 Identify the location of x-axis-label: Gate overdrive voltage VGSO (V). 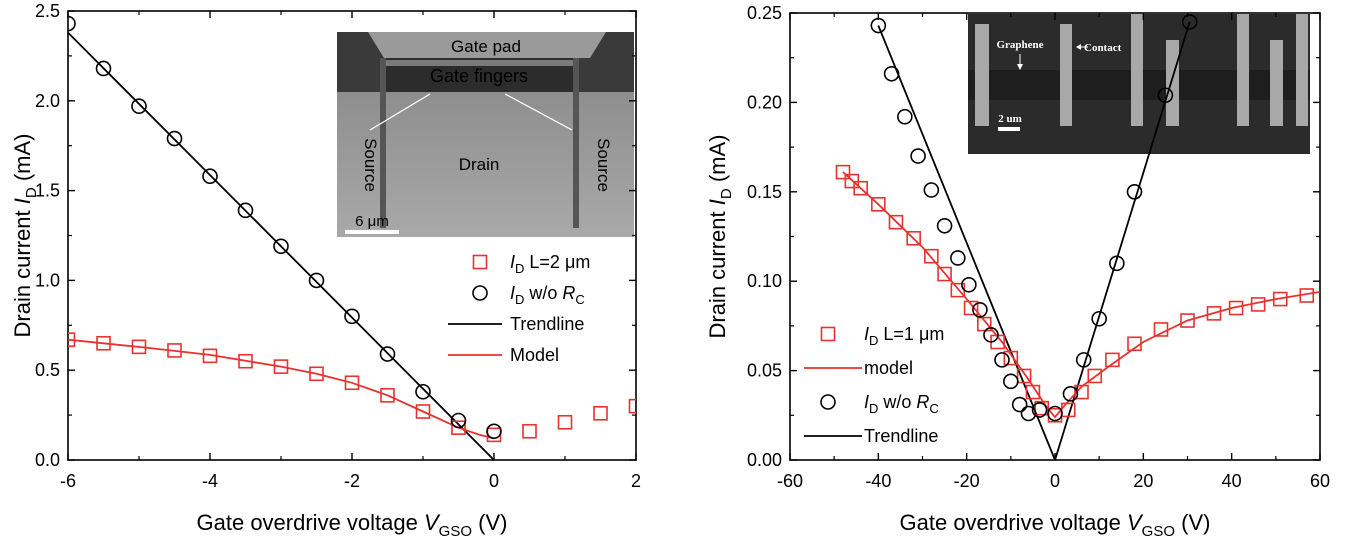
(1055, 525).